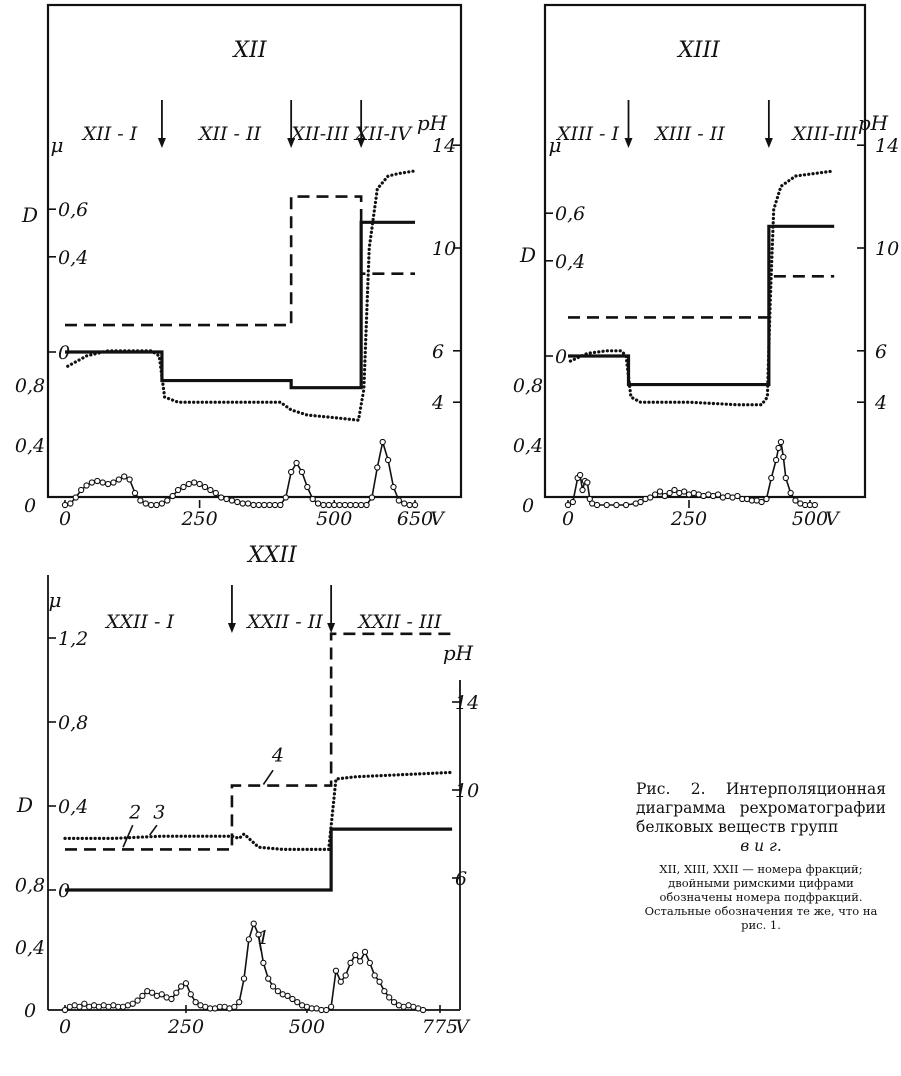 The height and width of the screenshot is (1076, 901). I want to click on subfraction-label: XII-IV, so click(383, 134).